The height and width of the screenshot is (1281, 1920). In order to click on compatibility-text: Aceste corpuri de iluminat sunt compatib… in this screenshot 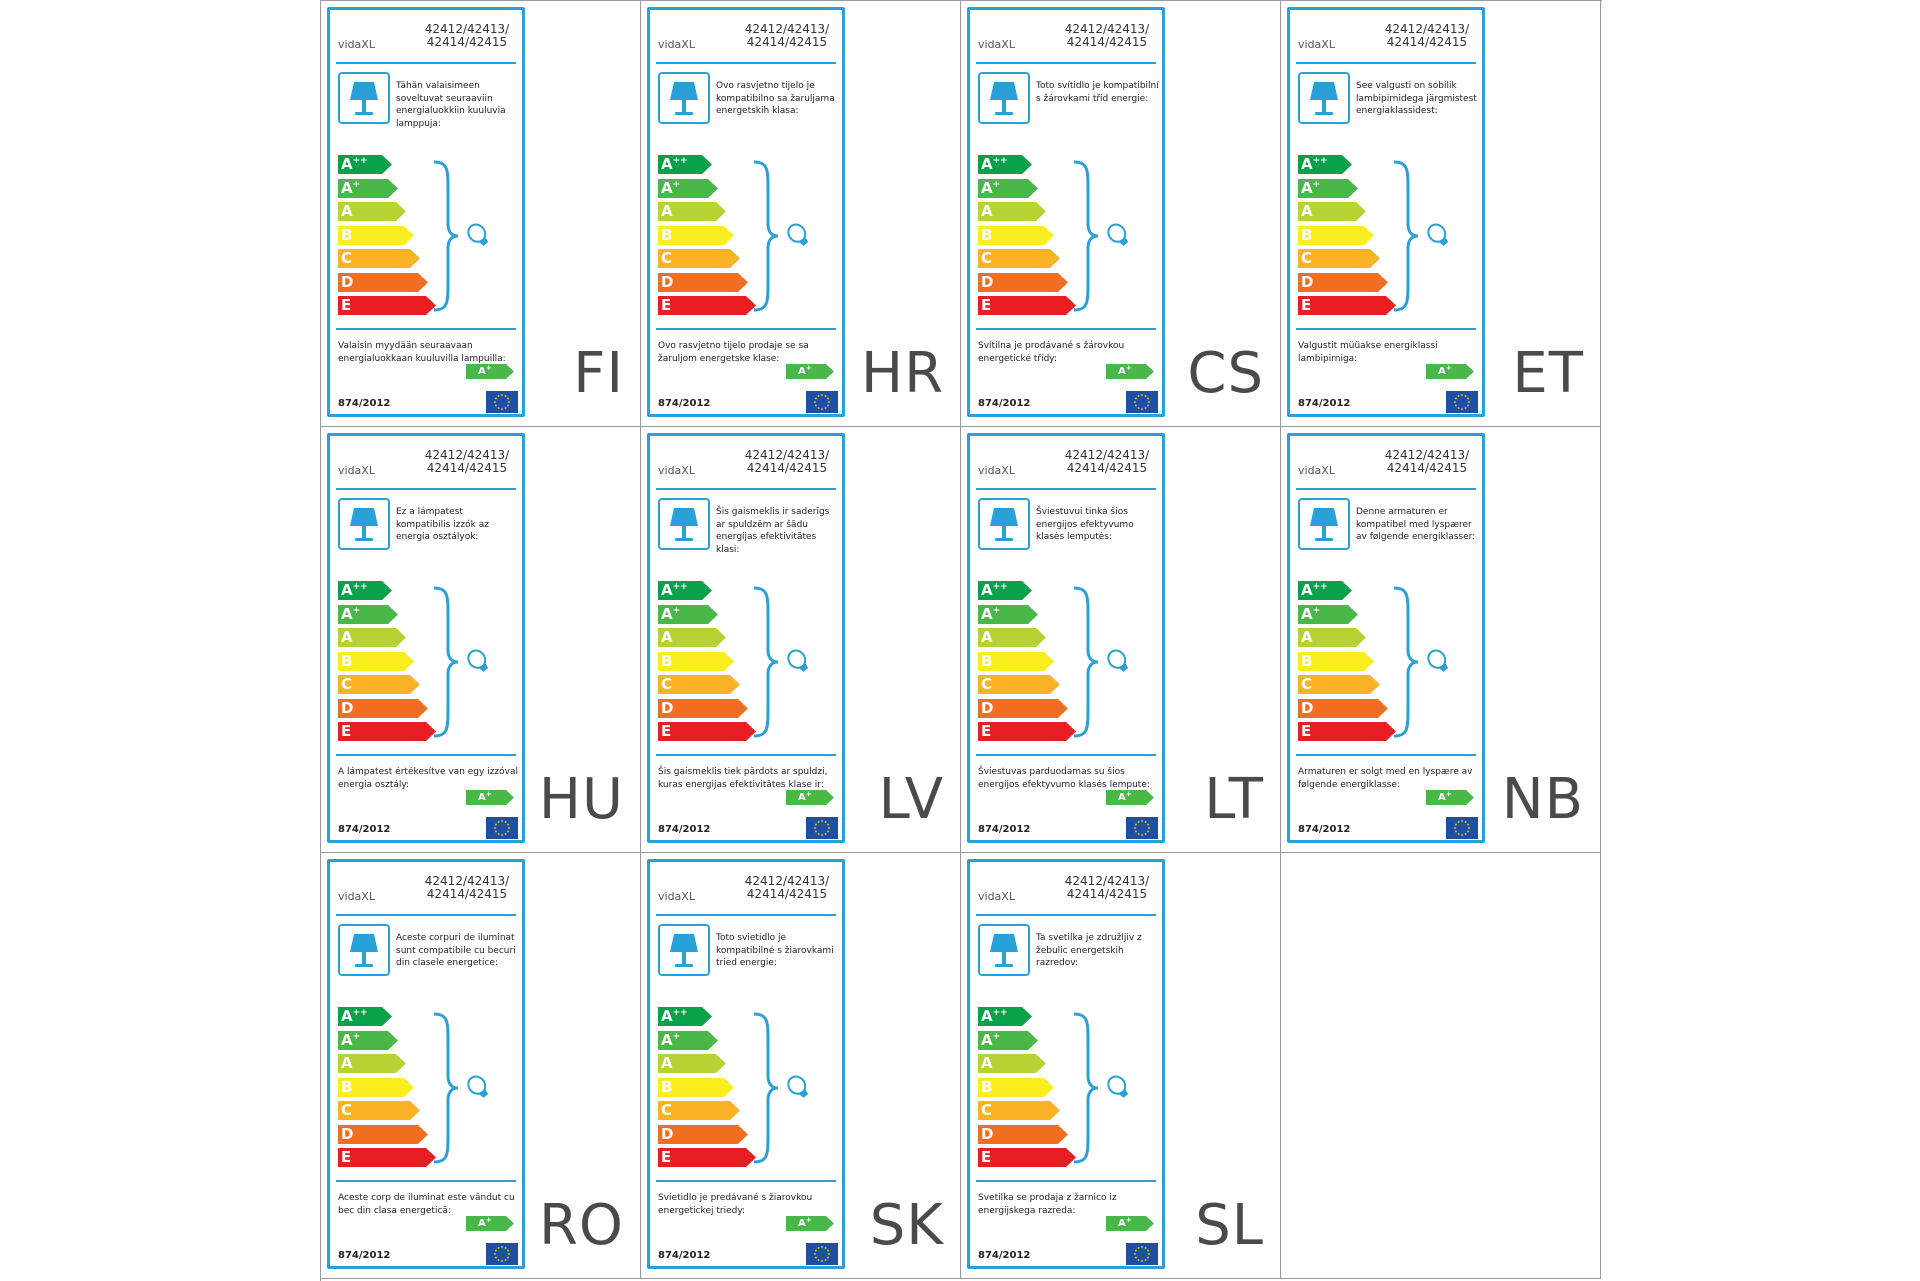, I will do `click(456, 950)`.